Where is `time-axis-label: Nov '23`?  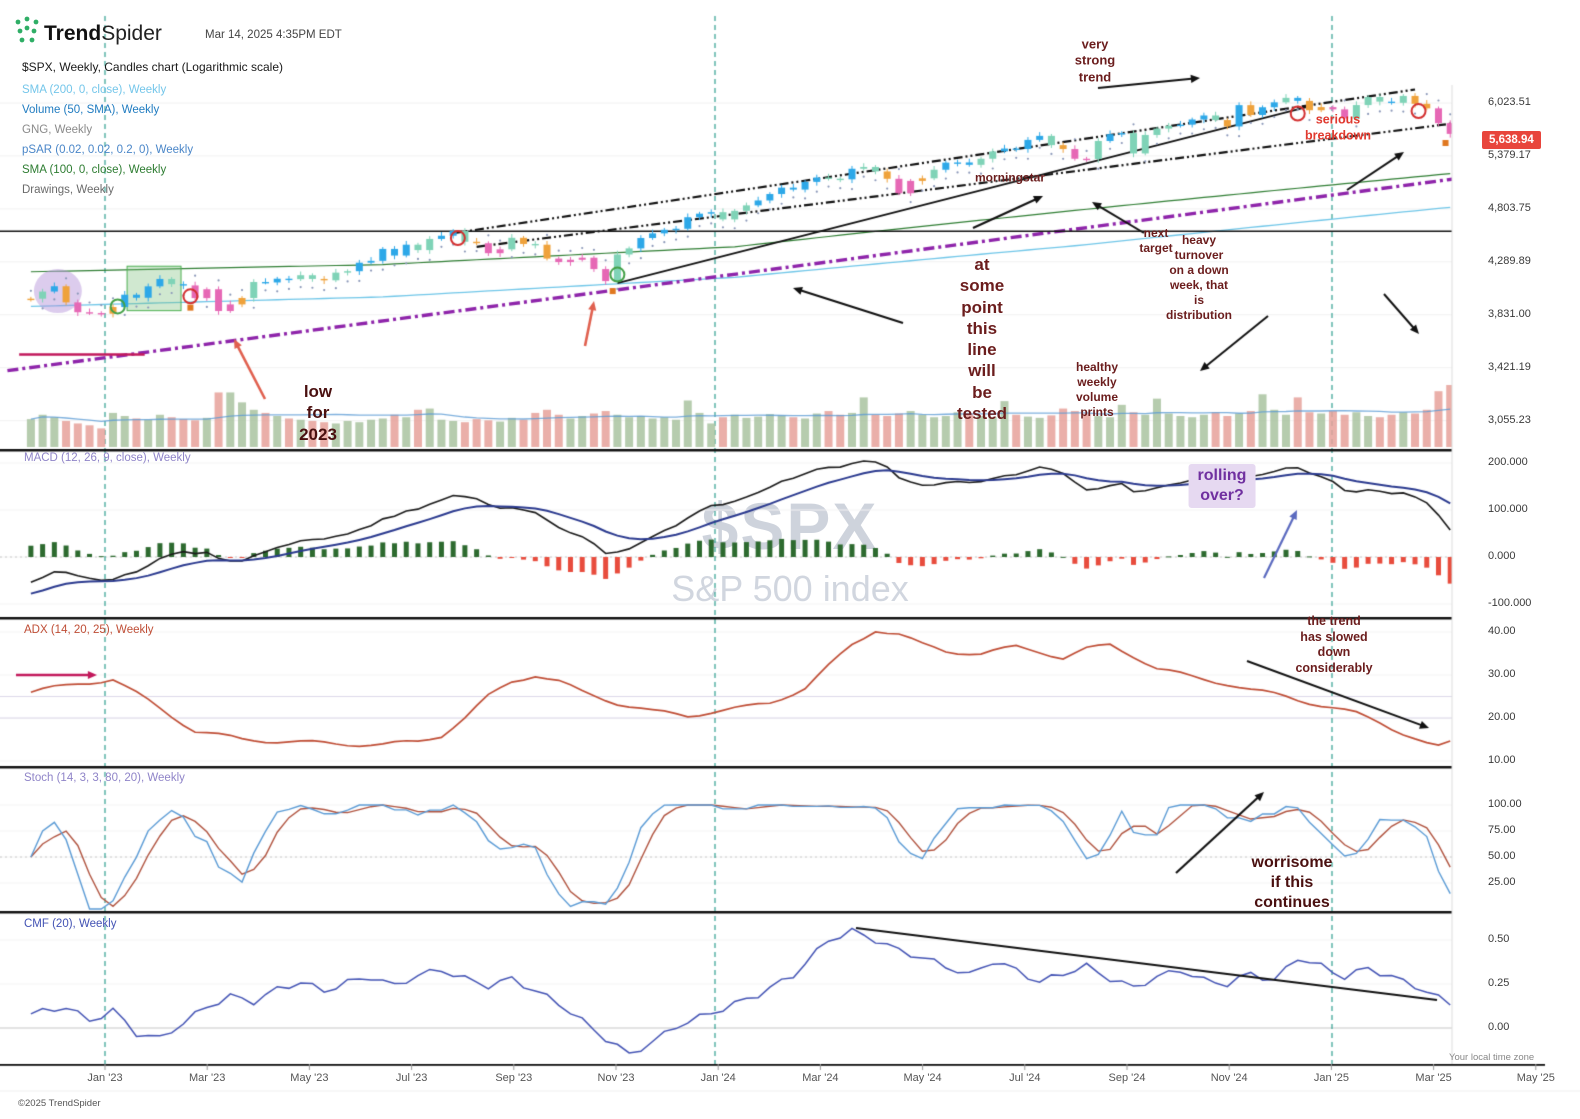
time-axis-label: Nov '23 is located at coordinates (616, 1078).